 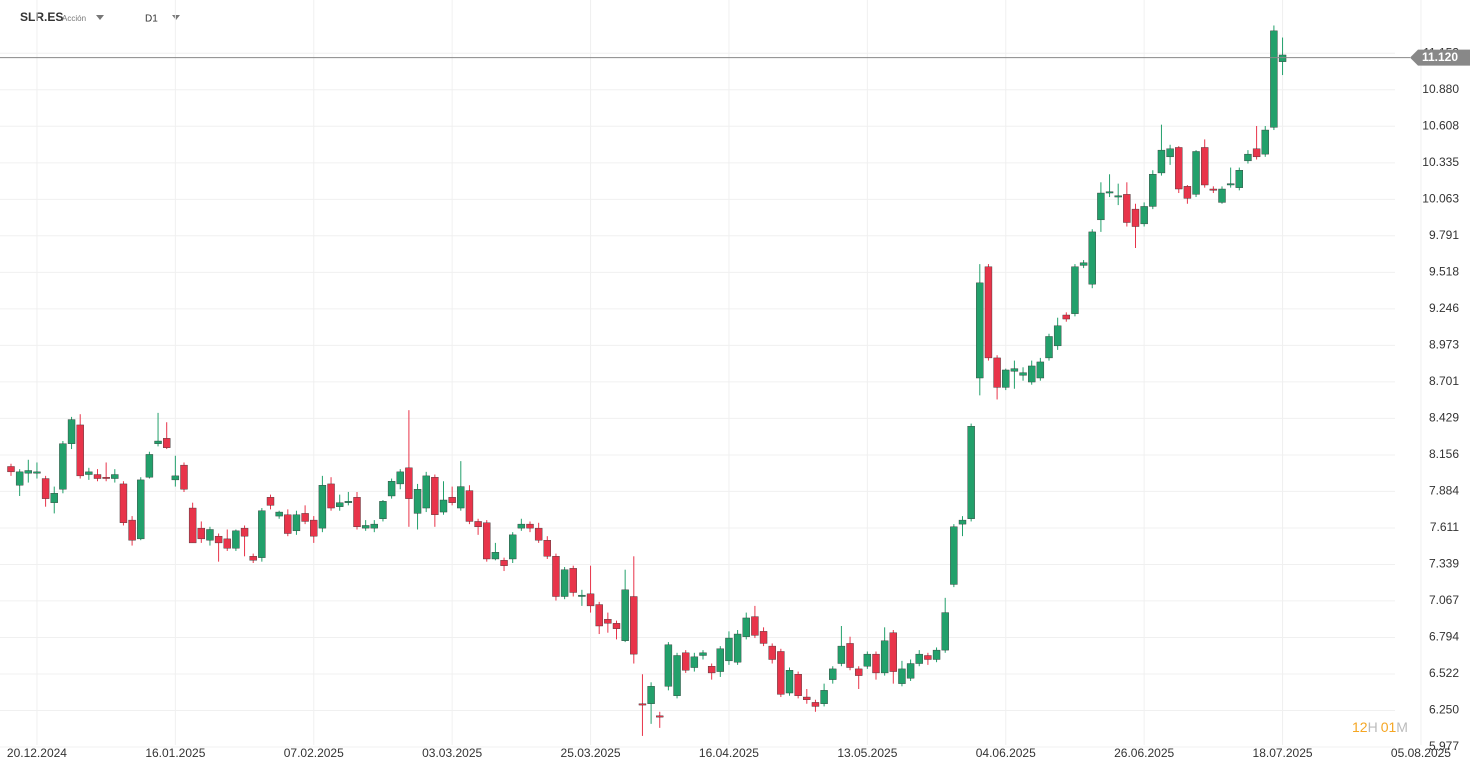 I want to click on x-tick-label: 20.12.2024, so click(x=37, y=753).